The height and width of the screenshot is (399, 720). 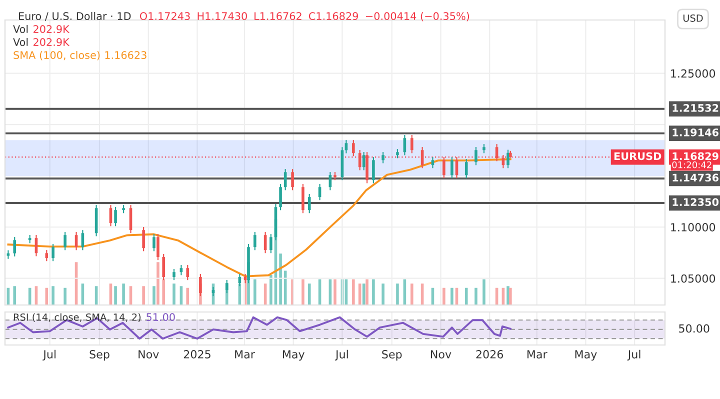 I want to click on y-tick-label: 1.10000, so click(x=693, y=227).